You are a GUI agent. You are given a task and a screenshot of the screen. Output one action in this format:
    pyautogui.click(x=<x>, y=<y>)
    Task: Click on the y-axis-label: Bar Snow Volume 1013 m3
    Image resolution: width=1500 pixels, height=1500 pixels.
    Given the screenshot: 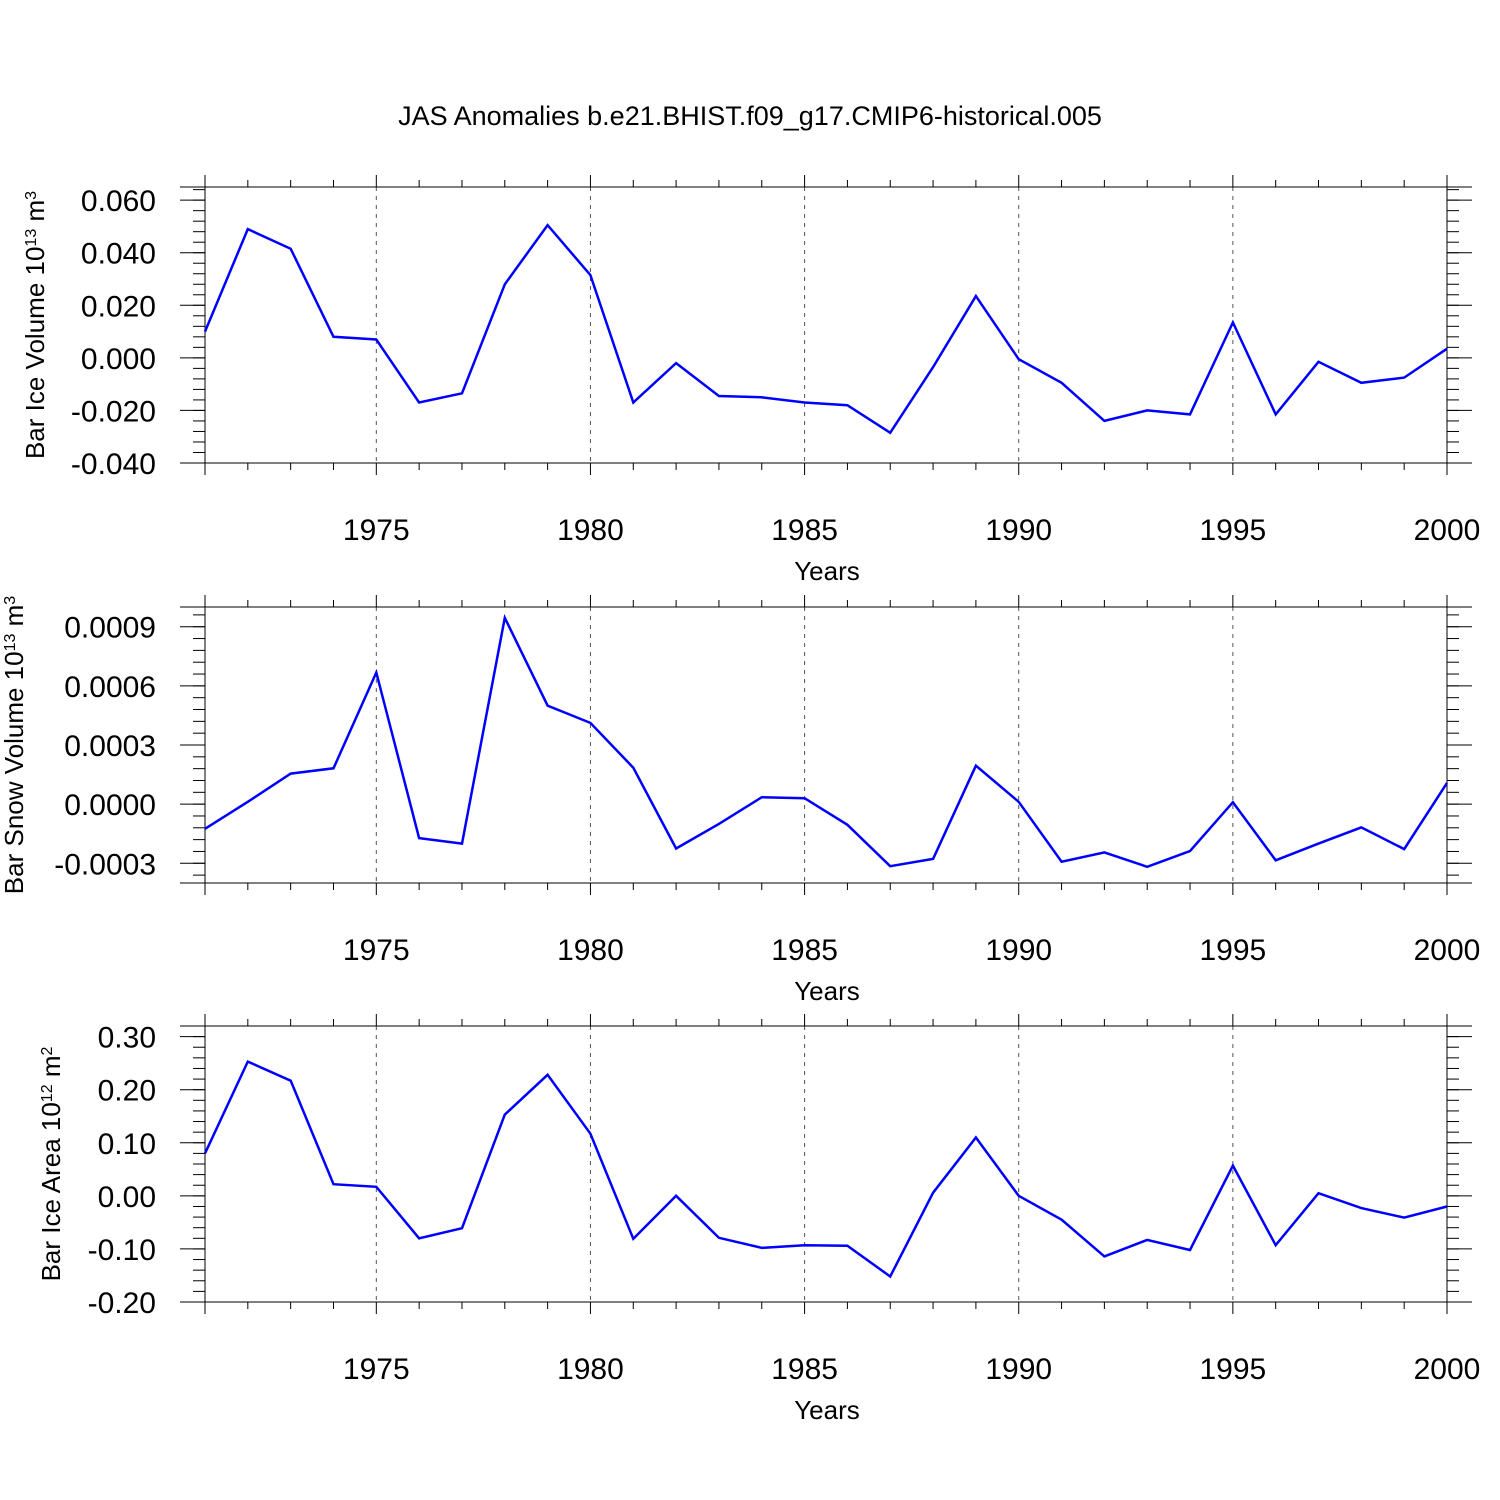 What is the action you would take?
    pyautogui.click(x=14, y=745)
    